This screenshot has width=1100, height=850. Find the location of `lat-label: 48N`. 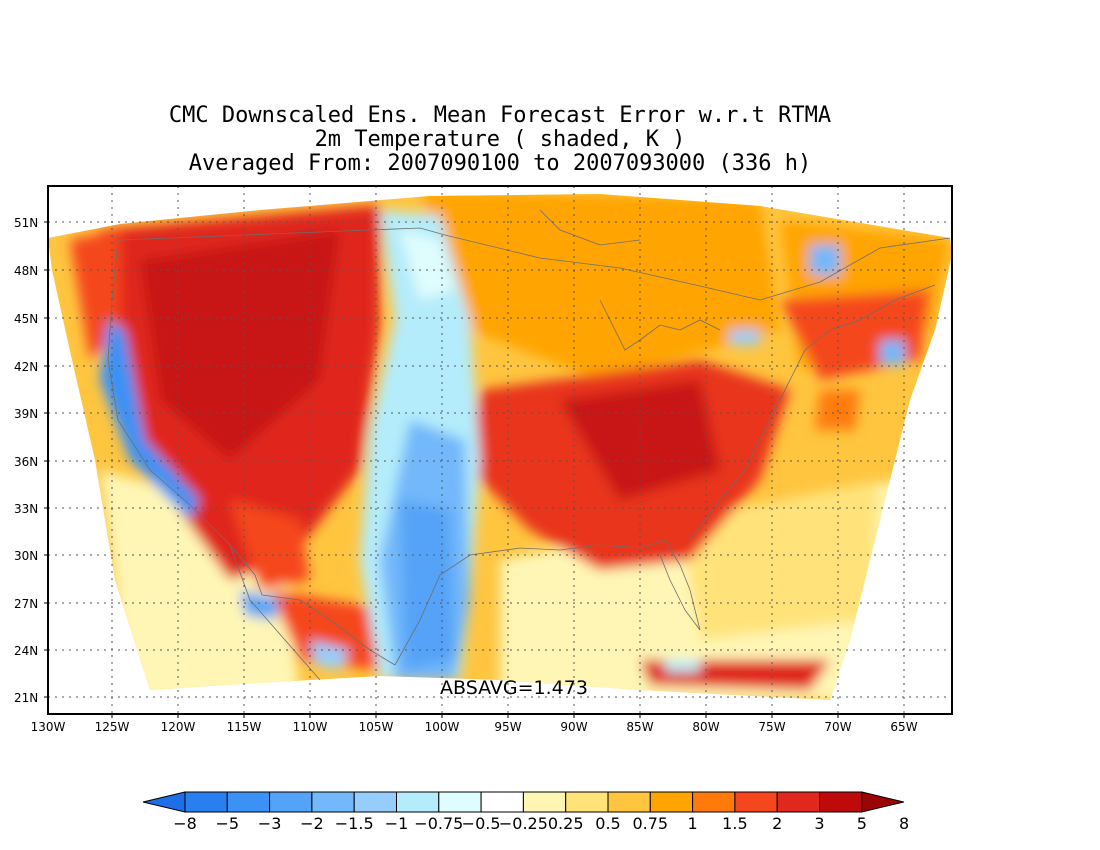

lat-label: 48N is located at coordinates (26, 271).